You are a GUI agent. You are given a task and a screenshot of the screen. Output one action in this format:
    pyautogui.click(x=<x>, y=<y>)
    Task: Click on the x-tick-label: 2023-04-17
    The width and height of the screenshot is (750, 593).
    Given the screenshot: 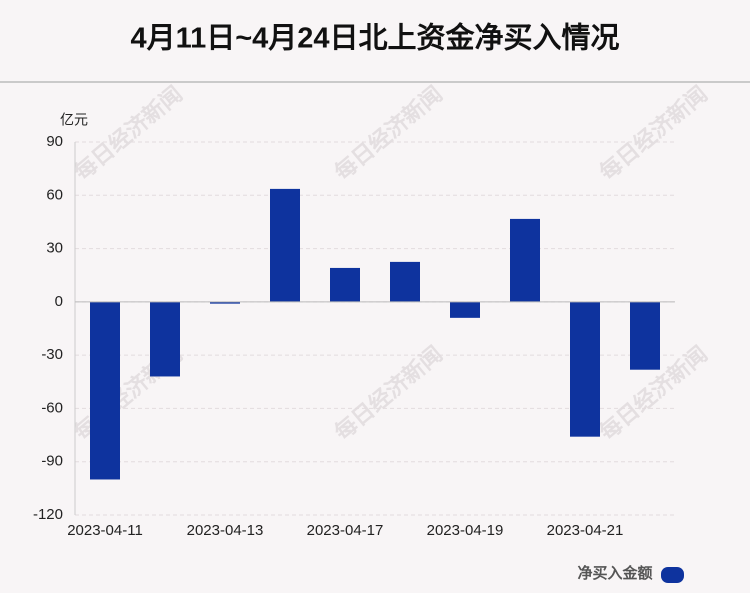 What is the action you would take?
    pyautogui.click(x=345, y=530)
    